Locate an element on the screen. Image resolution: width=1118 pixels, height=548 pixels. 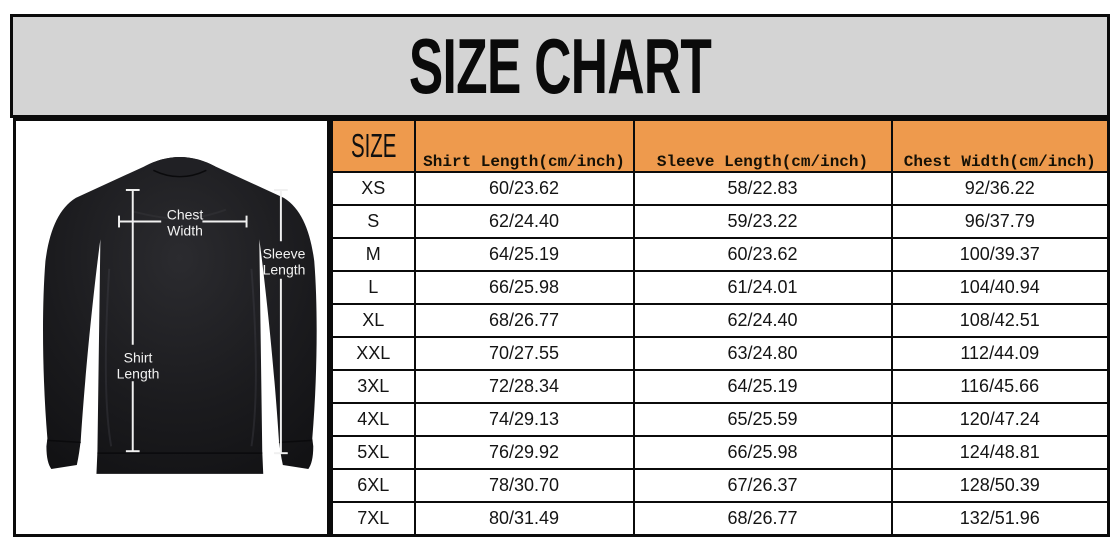
column-header-shirt-length: Shirt Length(cm/inch) is located at coordinates (524, 145).